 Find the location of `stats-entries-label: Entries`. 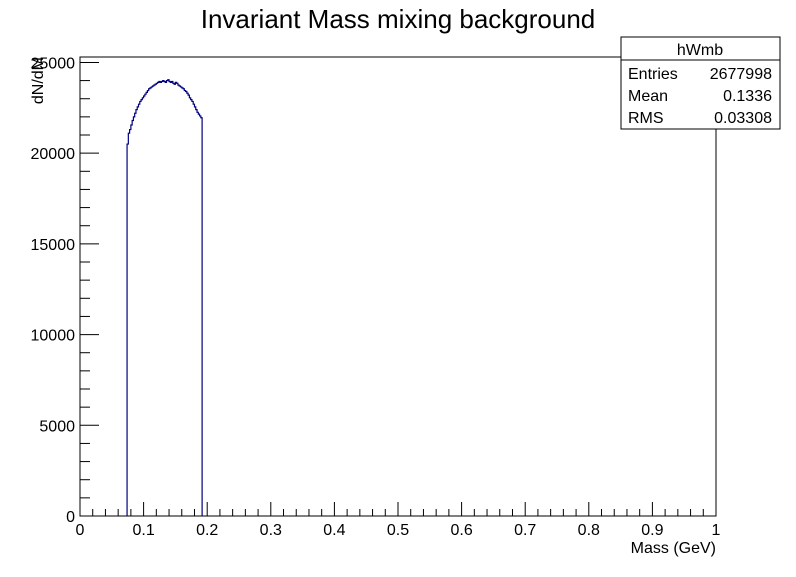

stats-entries-label: Entries is located at coordinates (653, 74).